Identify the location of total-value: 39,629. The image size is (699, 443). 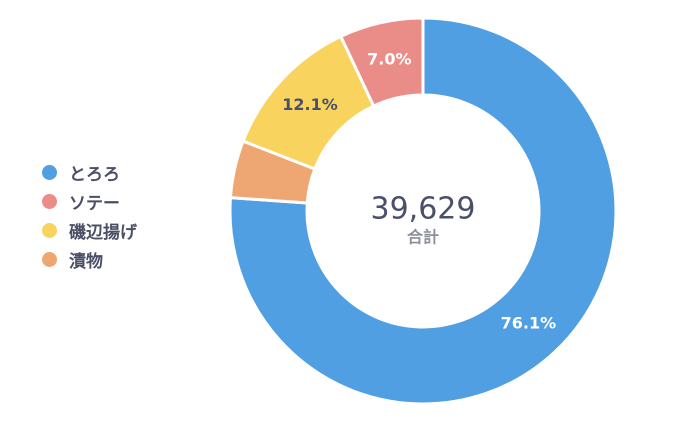
(423, 209).